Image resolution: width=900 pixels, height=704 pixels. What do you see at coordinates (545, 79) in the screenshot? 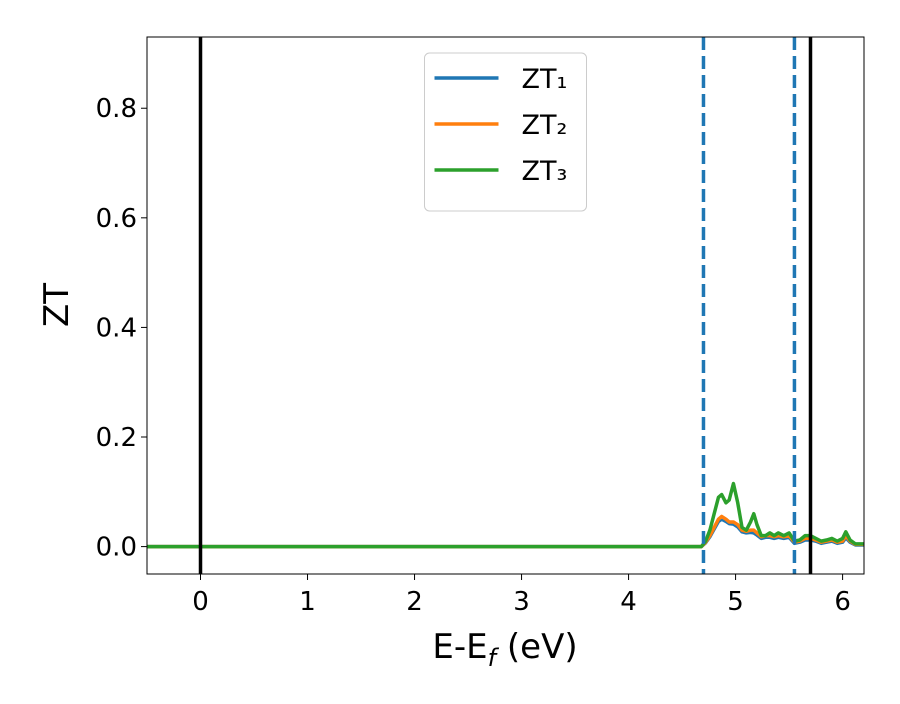
I see `legend-label: ZT₁` at bounding box center [545, 79].